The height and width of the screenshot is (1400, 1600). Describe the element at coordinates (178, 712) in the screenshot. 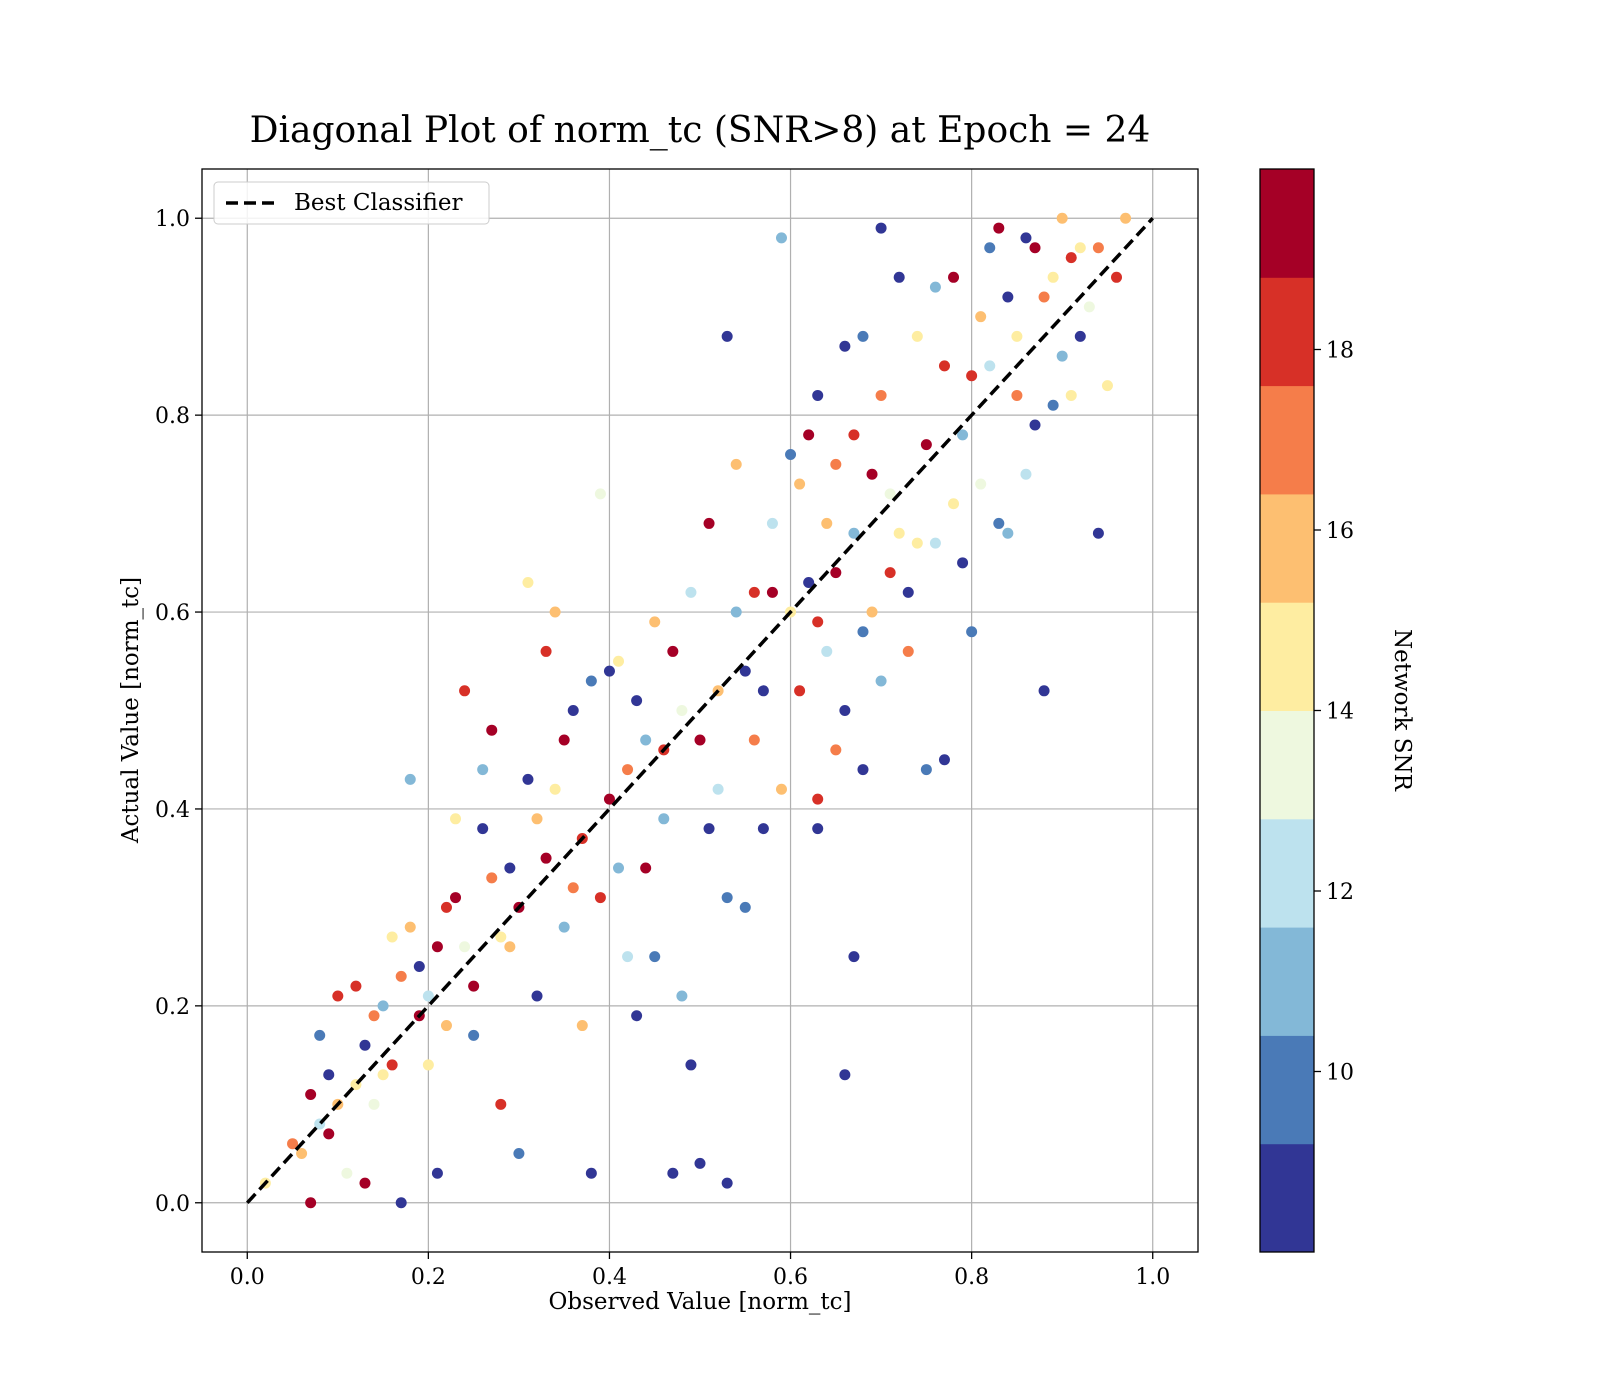

I see `y-axis-ticks: 0.0 0.2 0.4 0.6 0.8 1.0` at that location.